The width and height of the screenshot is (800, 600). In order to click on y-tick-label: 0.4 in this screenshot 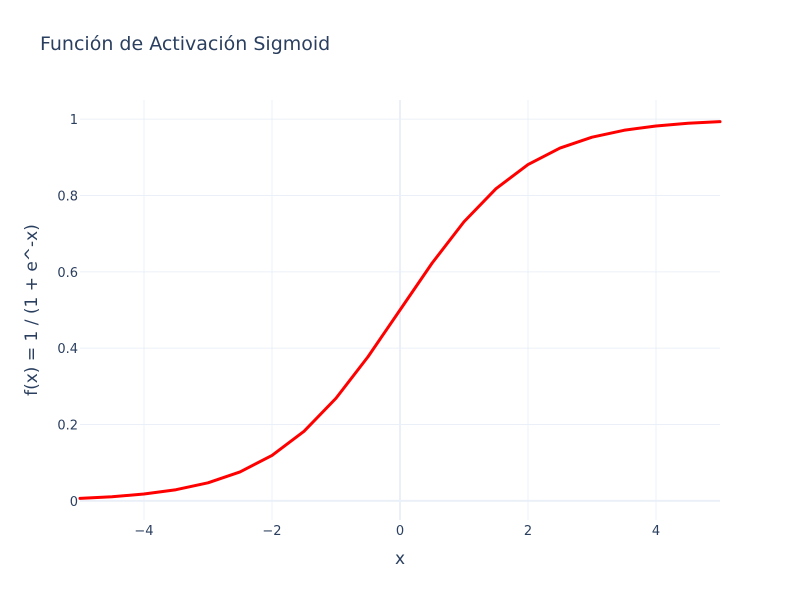, I will do `click(67, 349)`.